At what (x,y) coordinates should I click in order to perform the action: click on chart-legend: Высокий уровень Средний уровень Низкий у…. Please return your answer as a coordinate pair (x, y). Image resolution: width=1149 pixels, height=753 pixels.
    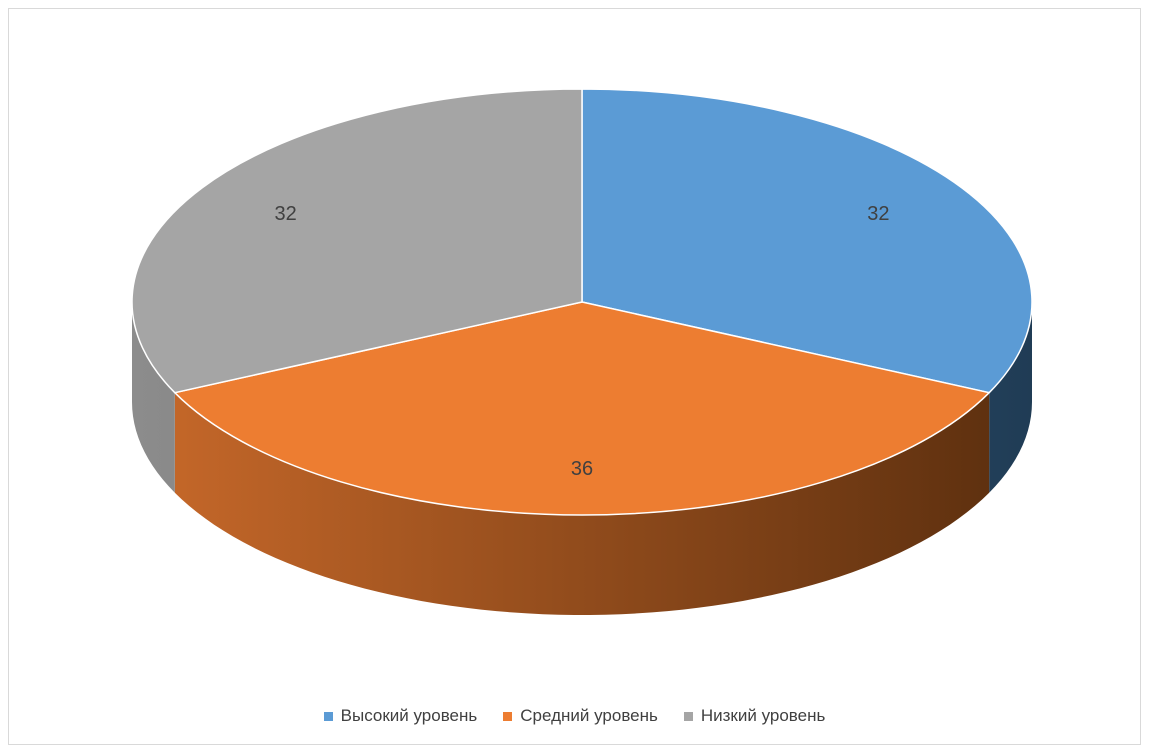
    Looking at the image, I should click on (574, 716).